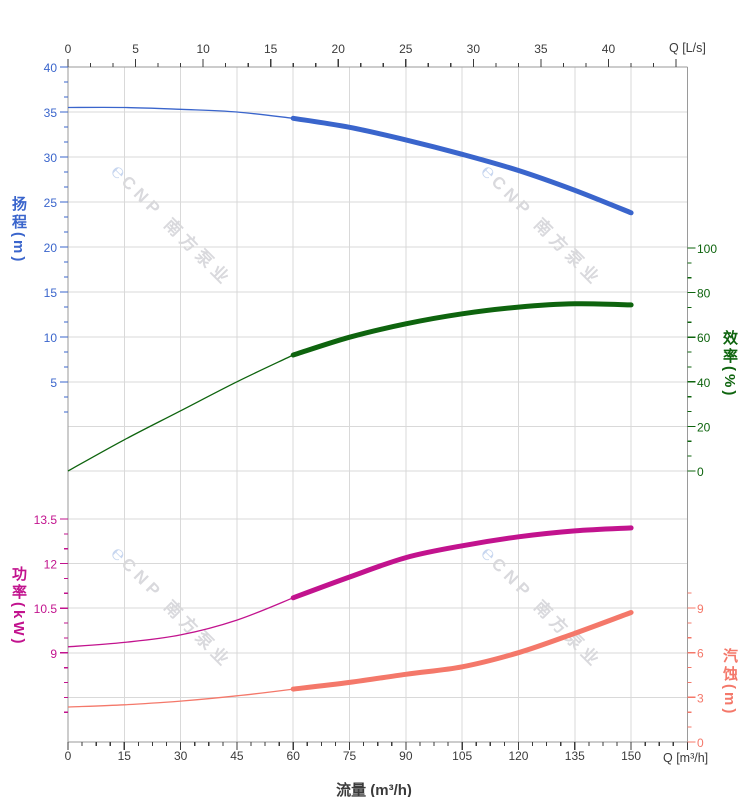  What do you see at coordinates (729, 364) in the screenshot?
I see `efficiency-axis-title: 效率(%)` at bounding box center [729, 364].